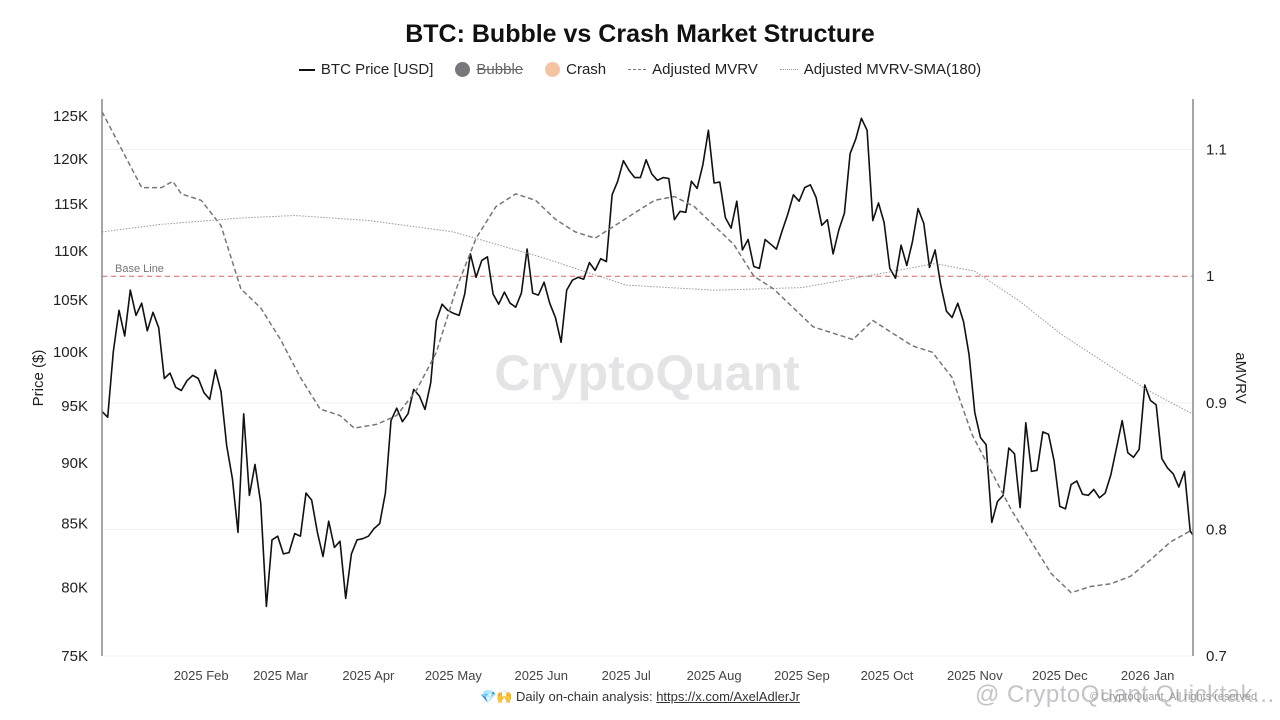 Image resolution: width=1280 pixels, height=720 pixels. Describe the element at coordinates (647, 270) in the screenshot. I see `annotations: Base Line` at that location.